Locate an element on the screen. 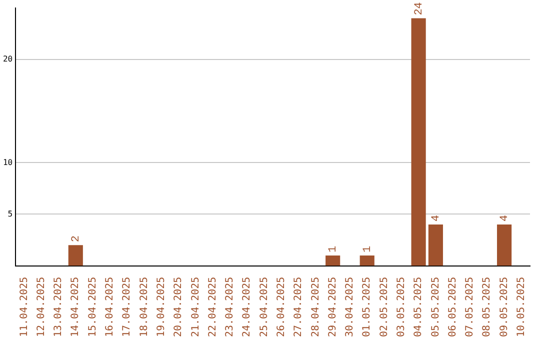  x-tick-label: 22.04.2025 is located at coordinates (212, 307).